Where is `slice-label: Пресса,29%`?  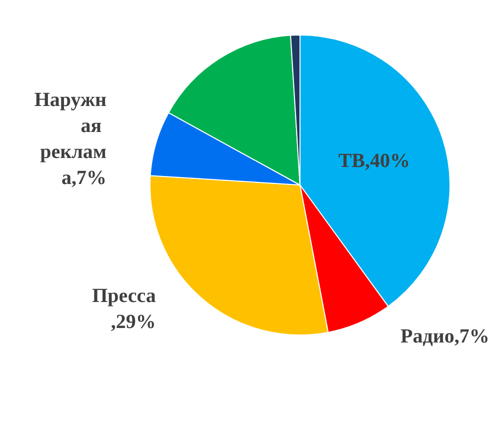
slice-label: Пресса,29% is located at coordinates (124, 308).